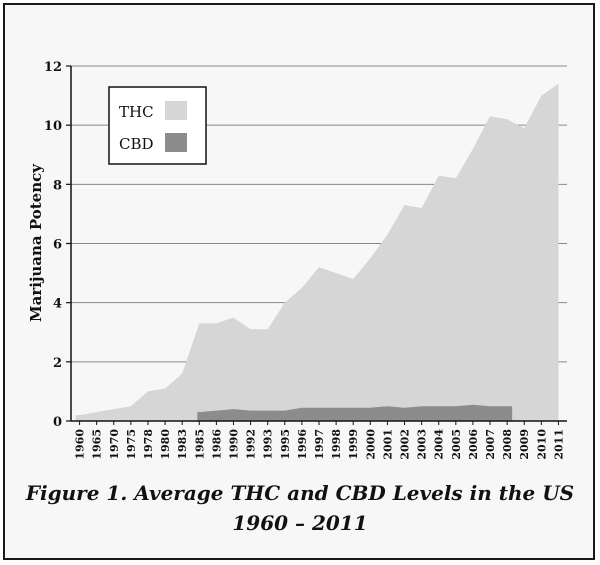  I want to click on x-tick-label: 2002, so click(405, 444).